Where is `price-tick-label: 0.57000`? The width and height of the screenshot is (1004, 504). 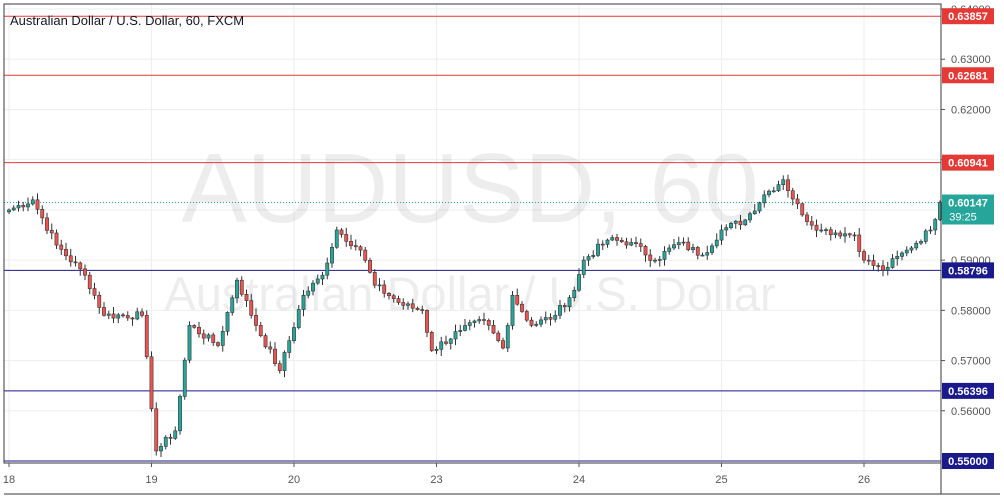
price-tick-label: 0.57000 is located at coordinates (971, 362).